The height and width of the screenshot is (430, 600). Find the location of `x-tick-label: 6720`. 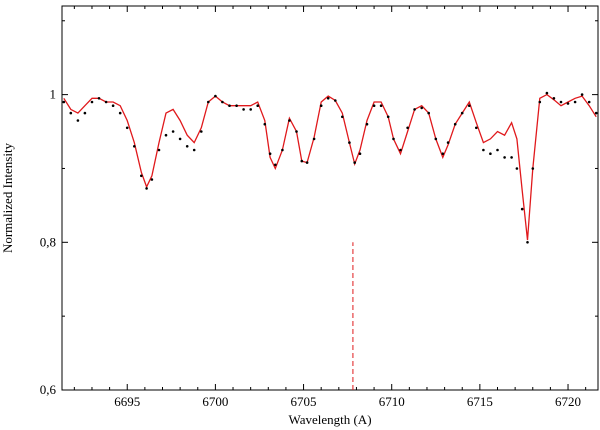

x-tick-label: 6720 is located at coordinates (568, 401).